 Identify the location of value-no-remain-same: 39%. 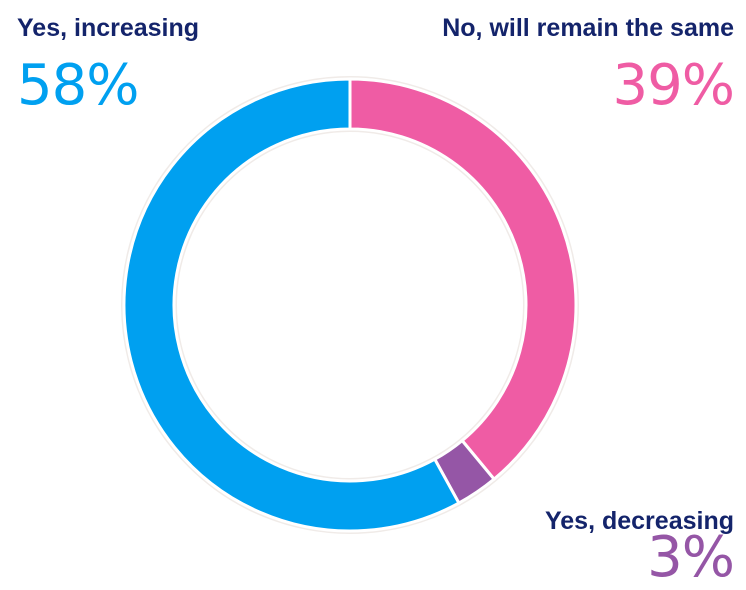
(673, 85).